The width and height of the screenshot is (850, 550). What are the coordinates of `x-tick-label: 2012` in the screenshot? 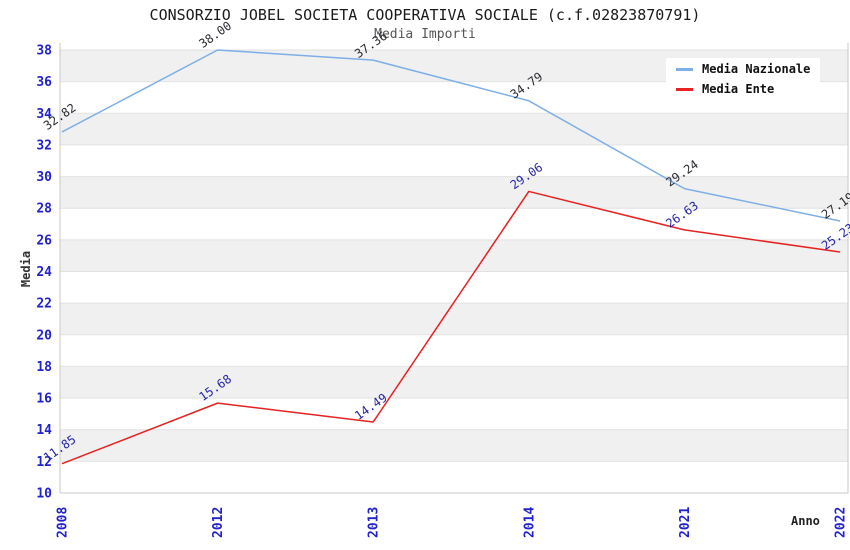 It's located at (218, 522).